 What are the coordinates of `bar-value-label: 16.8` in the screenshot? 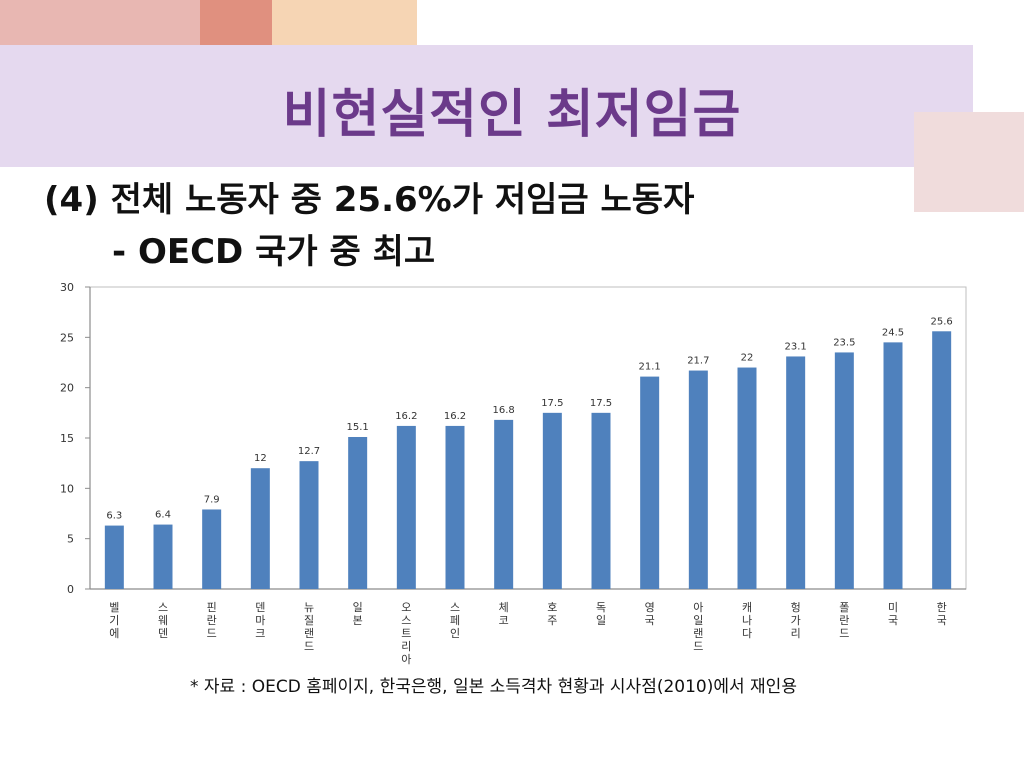 It's located at (504, 410).